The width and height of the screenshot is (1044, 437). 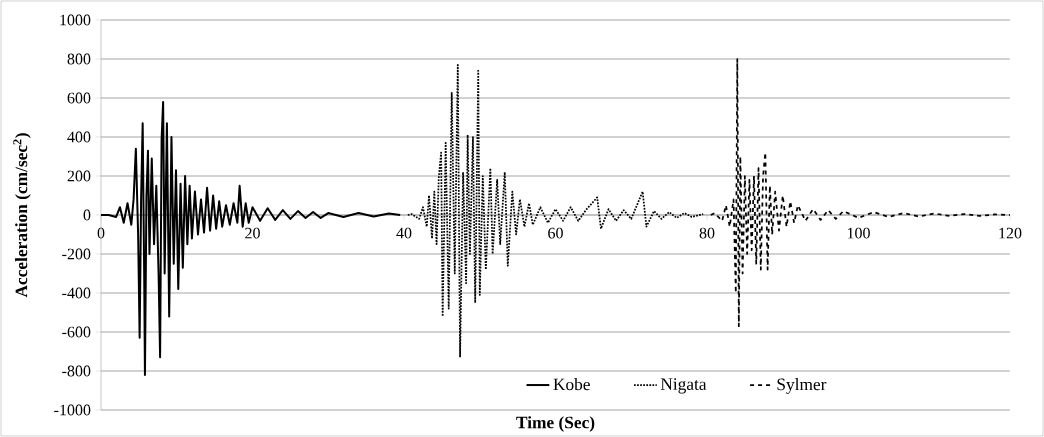 I want to click on y-tick-label: 0, so click(x=87, y=215).